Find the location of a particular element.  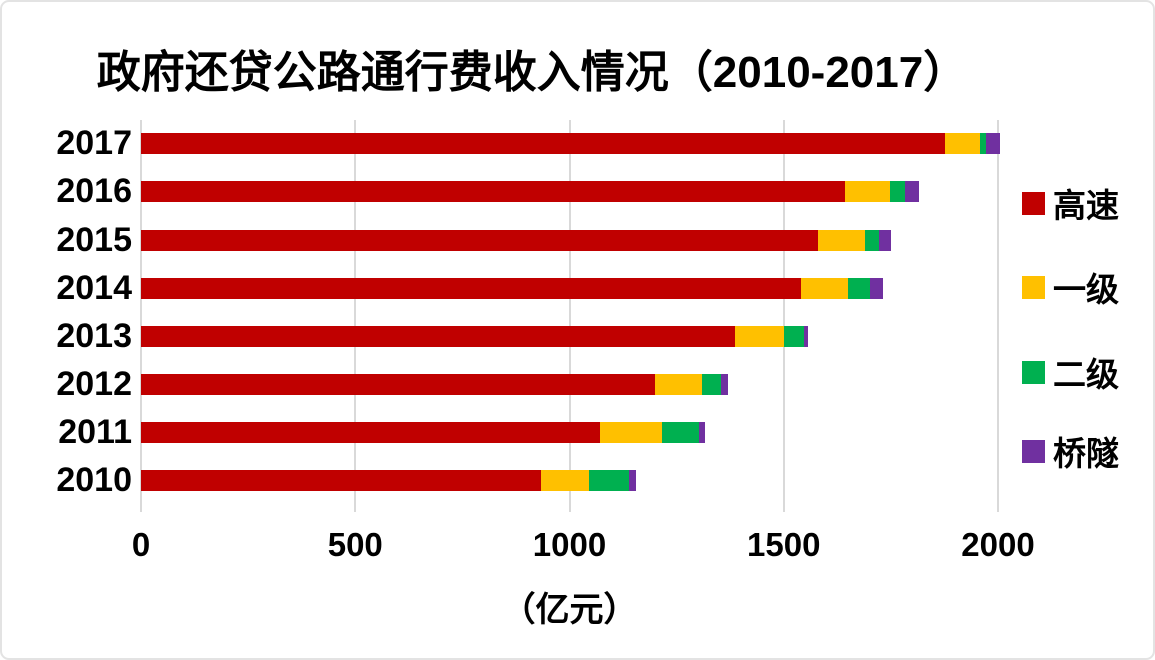

legend-item-桥隧: 桥隧 is located at coordinates (1070, 451).